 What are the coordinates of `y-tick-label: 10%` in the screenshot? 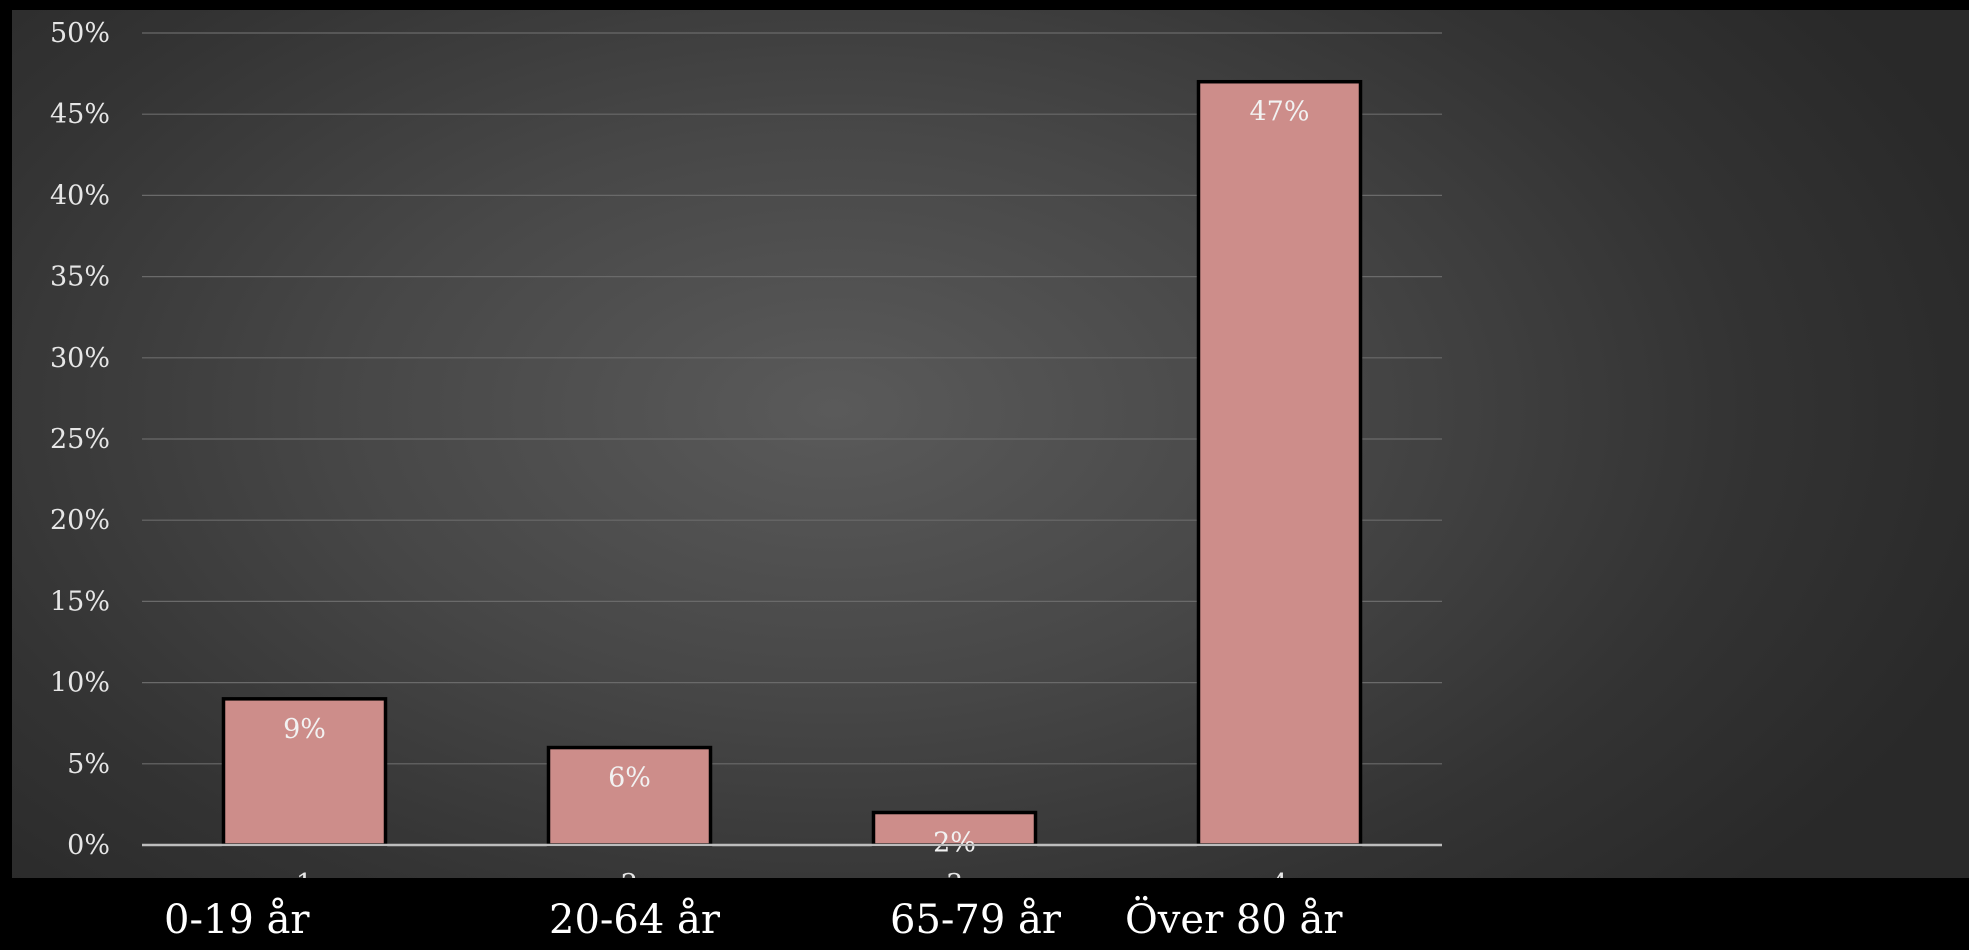 It's located at (80, 683).